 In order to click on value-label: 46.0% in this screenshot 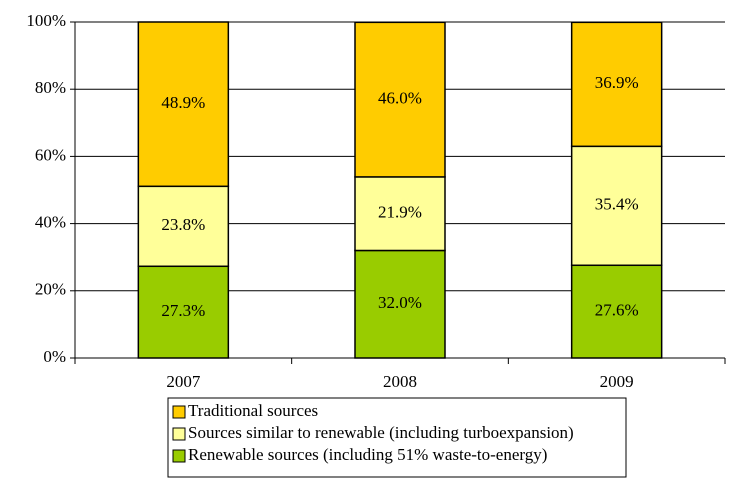, I will do `click(400, 98)`.